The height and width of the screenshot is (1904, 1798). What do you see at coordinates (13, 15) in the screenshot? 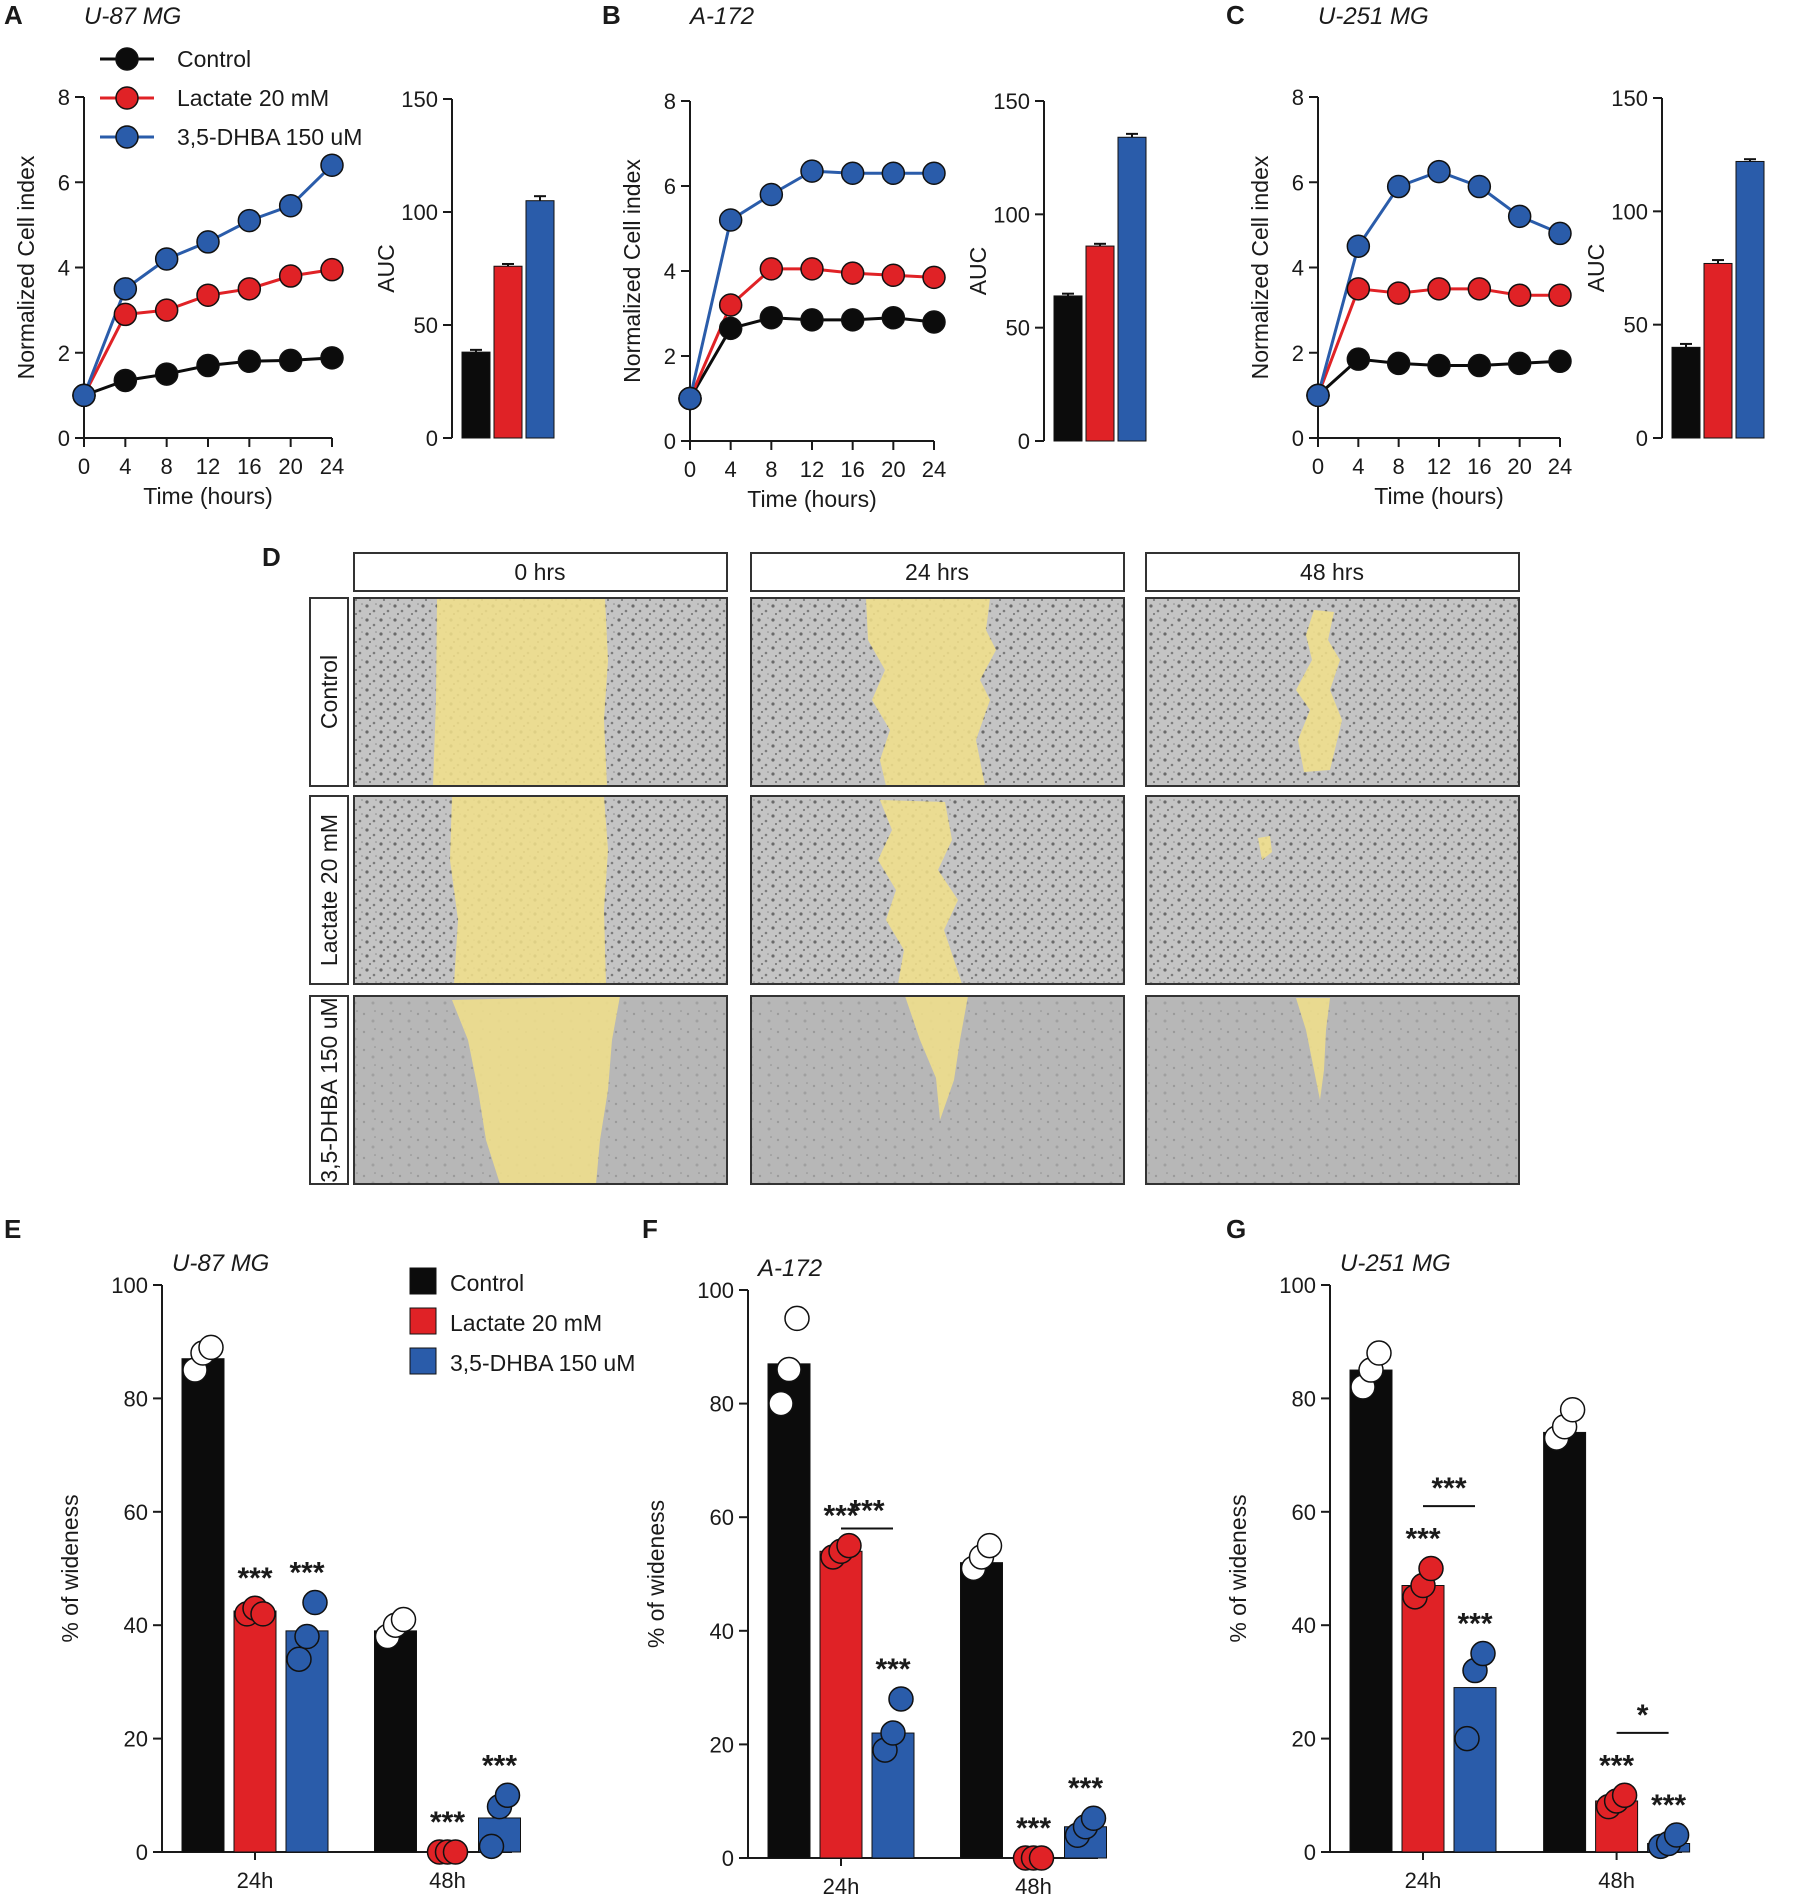
I see `panel-letter-a: A` at bounding box center [13, 15].